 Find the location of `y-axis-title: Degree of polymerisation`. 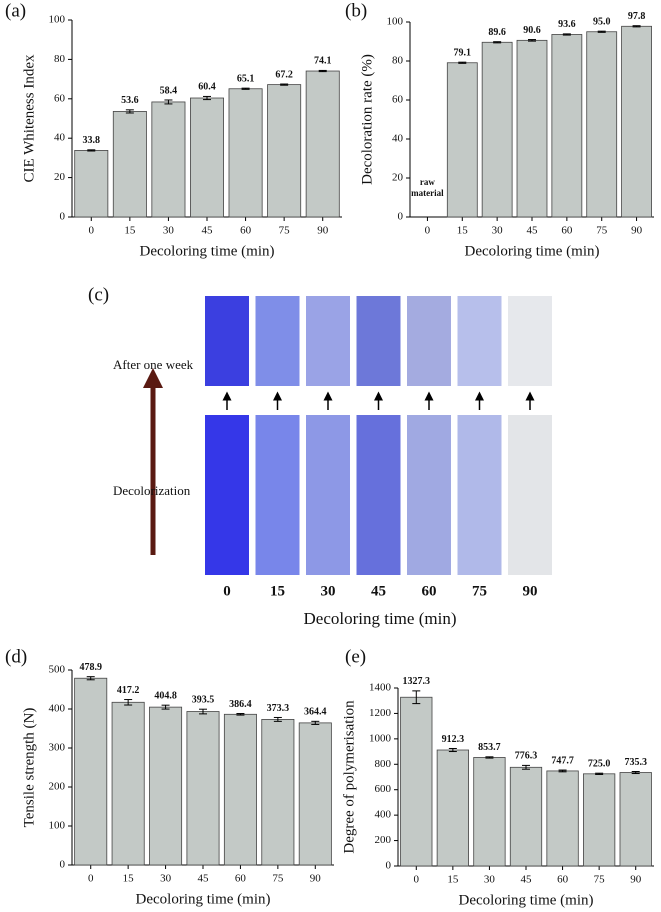

y-axis-title: Degree of polymerisation is located at coordinates (349, 777).